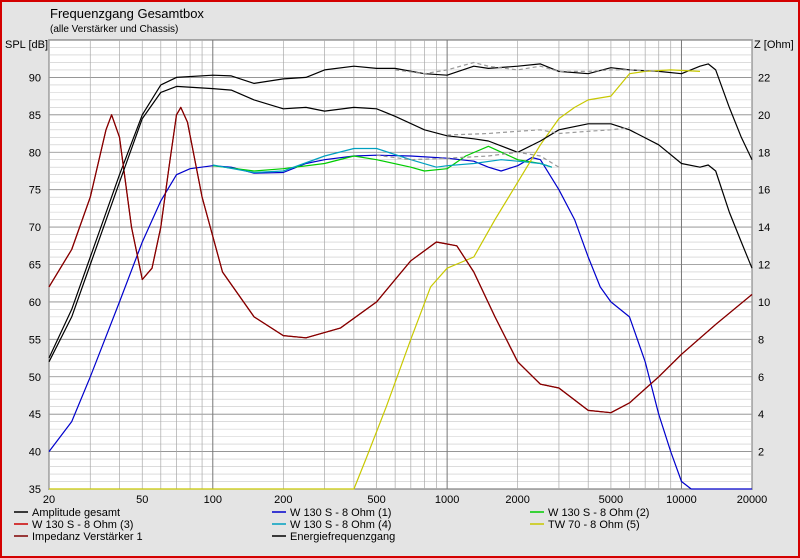 The image size is (800, 558). Describe the element at coordinates (340, 525) in the screenshot. I see `legend-label: W 130 S - 8 Ohm (4)` at that location.